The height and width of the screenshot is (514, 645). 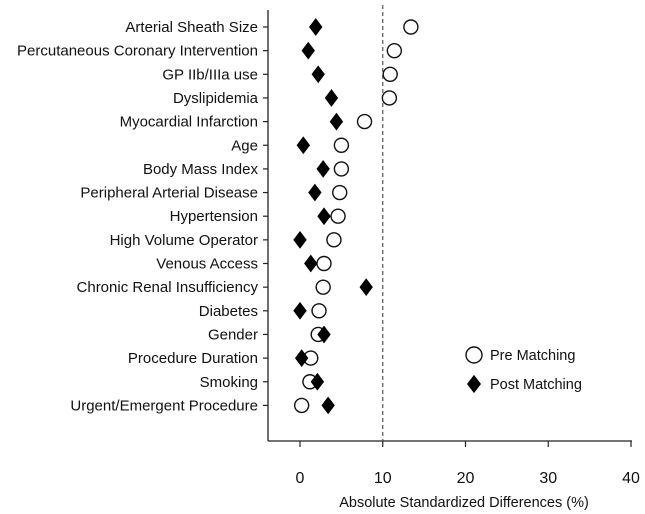 I want to click on covariate-label: Hypertension, so click(x=214, y=216).